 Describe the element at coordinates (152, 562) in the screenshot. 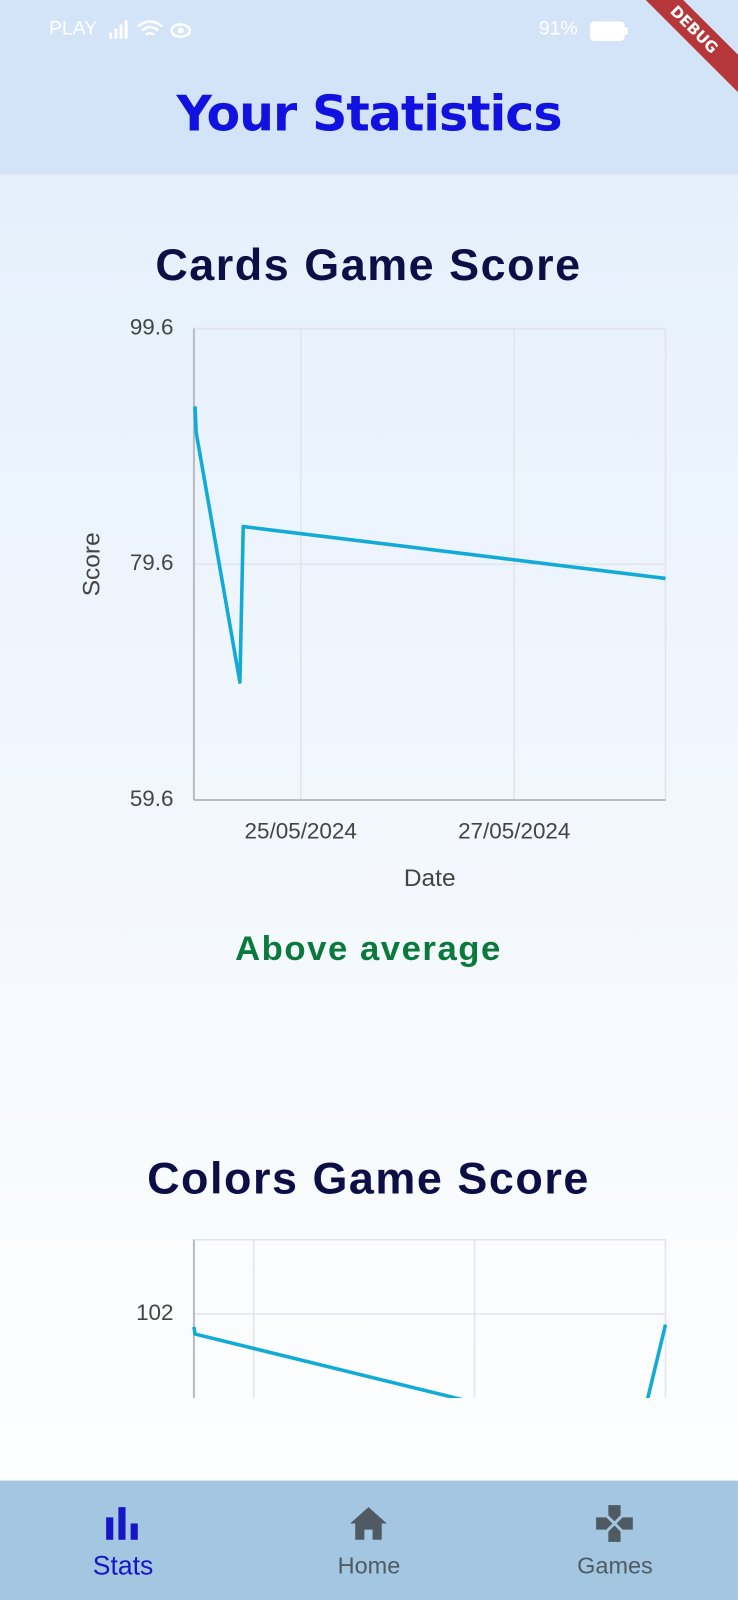

I see `y-tick-label: 79.6` at that location.